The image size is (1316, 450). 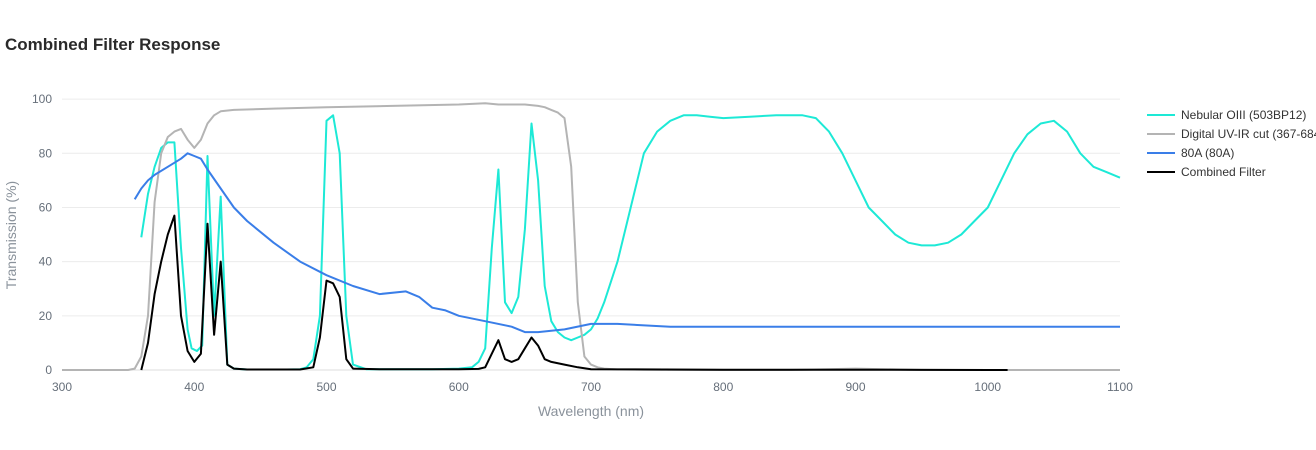 I want to click on legend-label: Combined Filter, so click(x=1223, y=172).